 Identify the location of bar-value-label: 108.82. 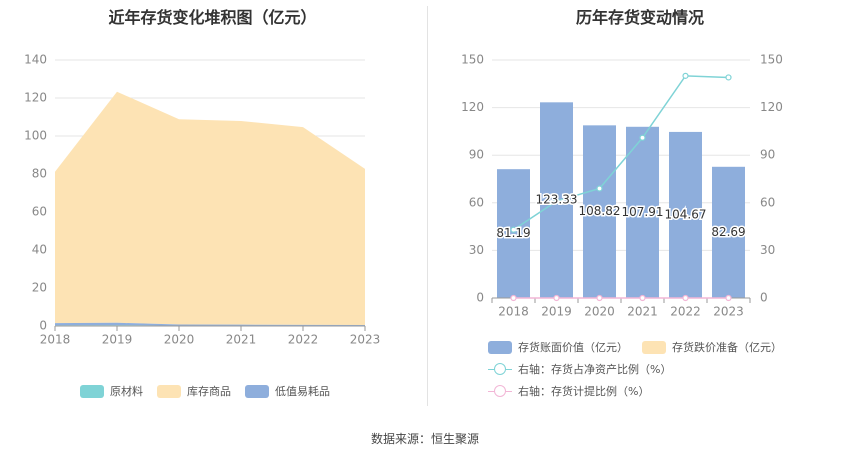
(600, 211).